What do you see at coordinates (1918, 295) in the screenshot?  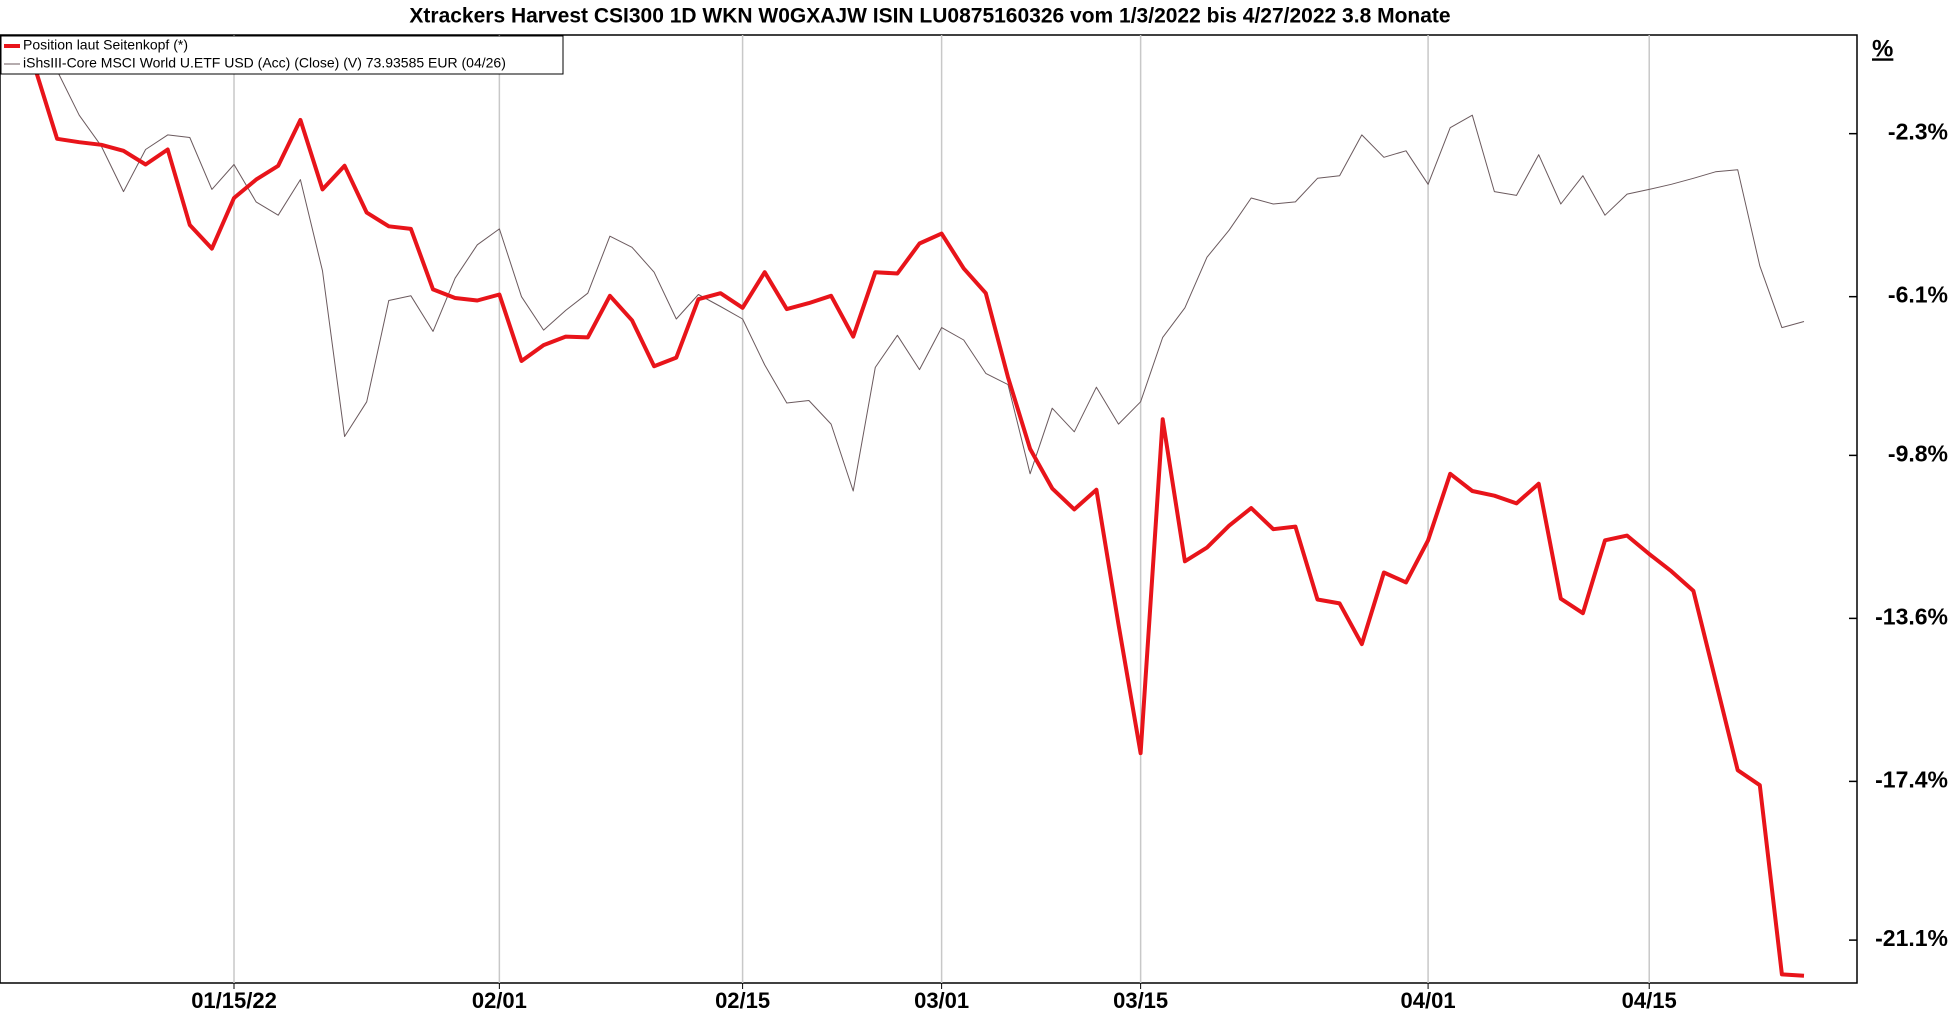 I see `y-tick-label: -6.1%` at bounding box center [1918, 295].